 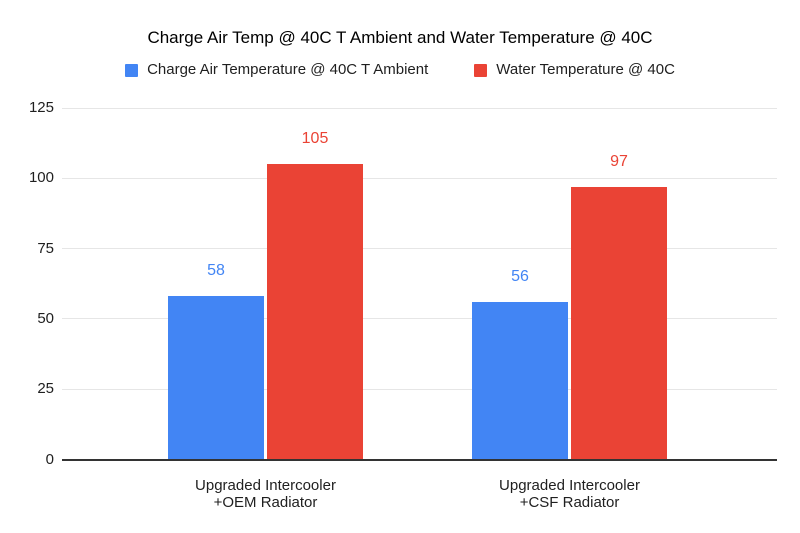 What do you see at coordinates (315, 139) in the screenshot?
I see `bar-value-label: 105` at bounding box center [315, 139].